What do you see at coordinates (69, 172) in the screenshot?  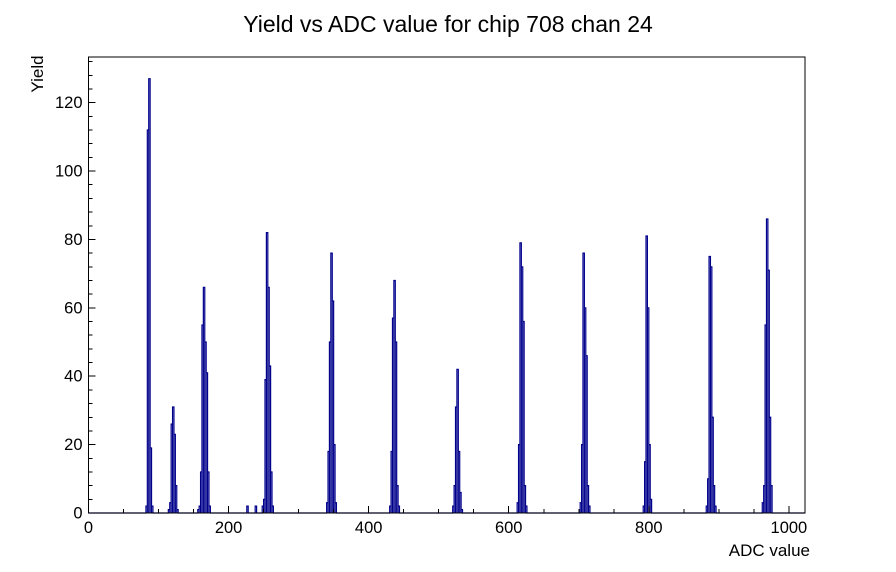 I see `y-tick-label: 100` at bounding box center [69, 172].